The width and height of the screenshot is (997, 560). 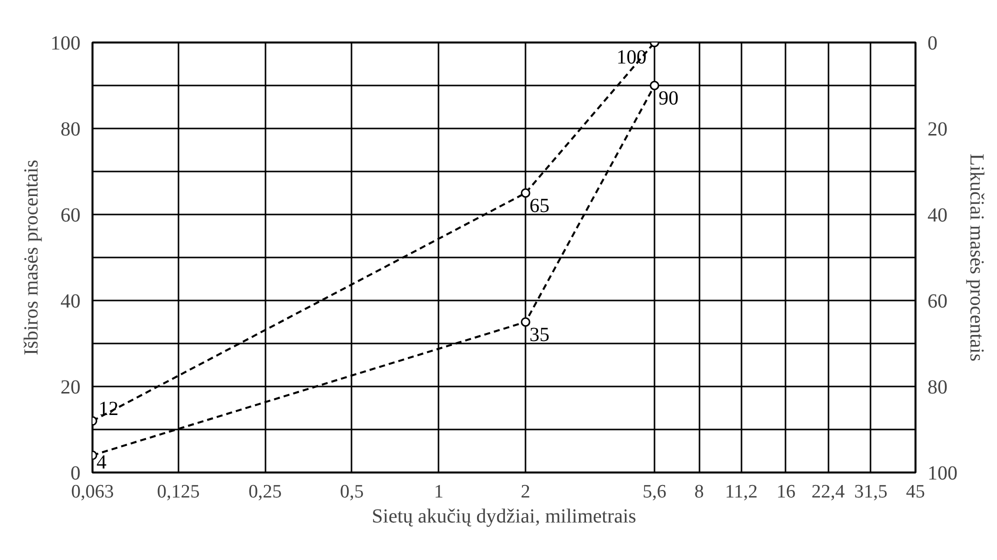 I want to click on x-tick-label: 8, so click(x=699, y=492).